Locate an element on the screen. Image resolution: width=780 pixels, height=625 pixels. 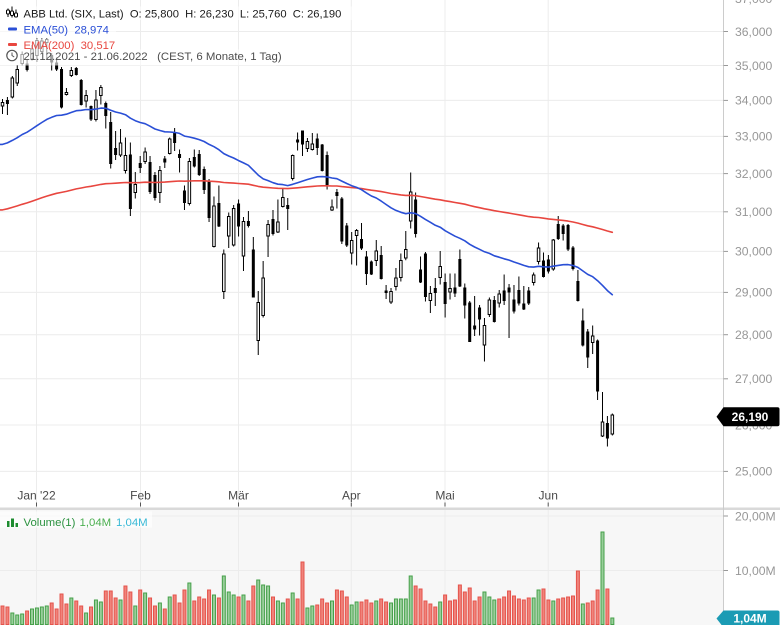
svg-text: 37,000 is located at coordinates (753, 3).